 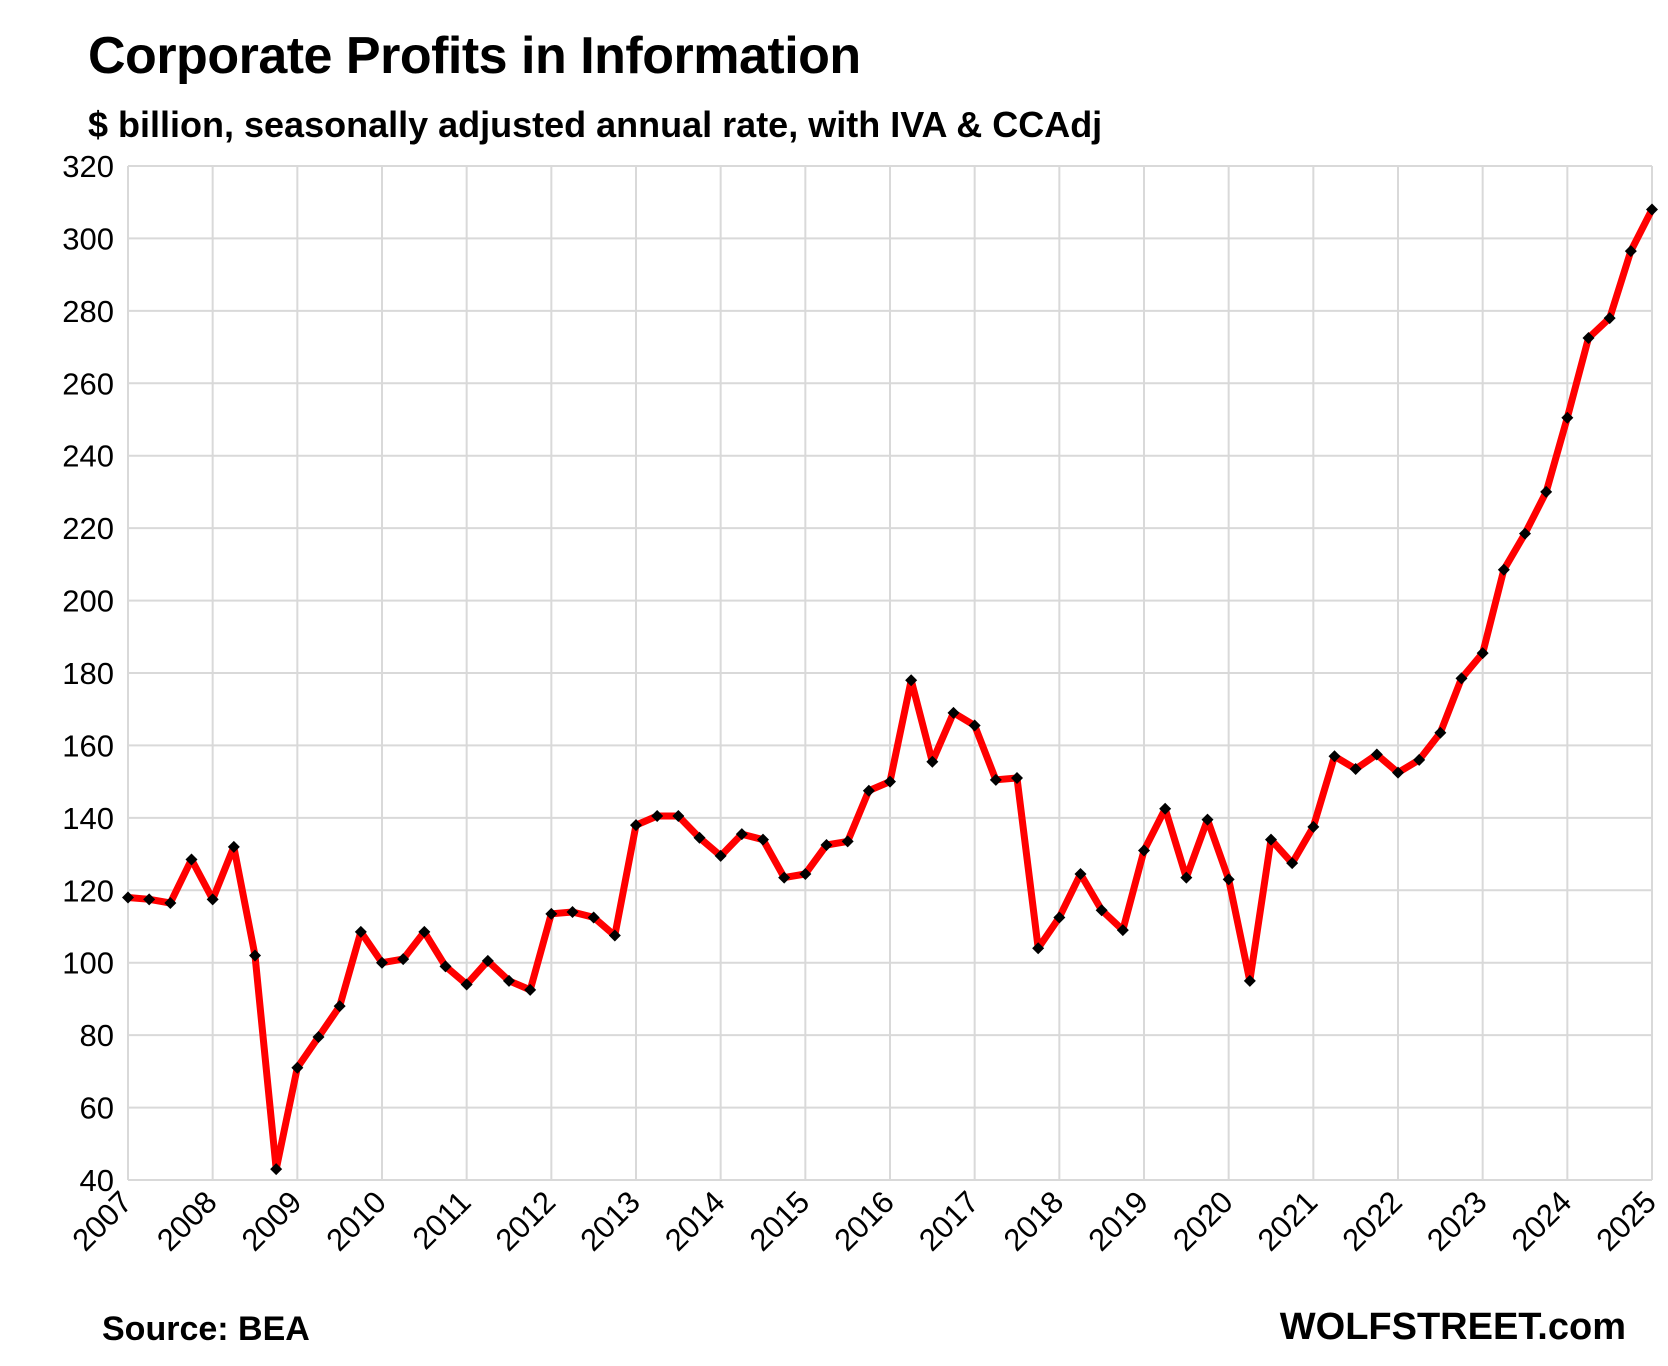 What do you see at coordinates (187, 1221) in the screenshot?
I see `x-tick-label: 2008` at bounding box center [187, 1221].